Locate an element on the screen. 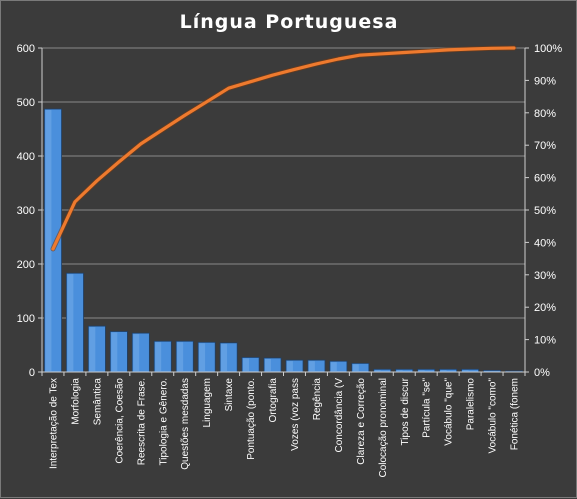 The width and height of the screenshot is (577, 499). category-label-21: Fonética (fonem is located at coordinates (515, 414).